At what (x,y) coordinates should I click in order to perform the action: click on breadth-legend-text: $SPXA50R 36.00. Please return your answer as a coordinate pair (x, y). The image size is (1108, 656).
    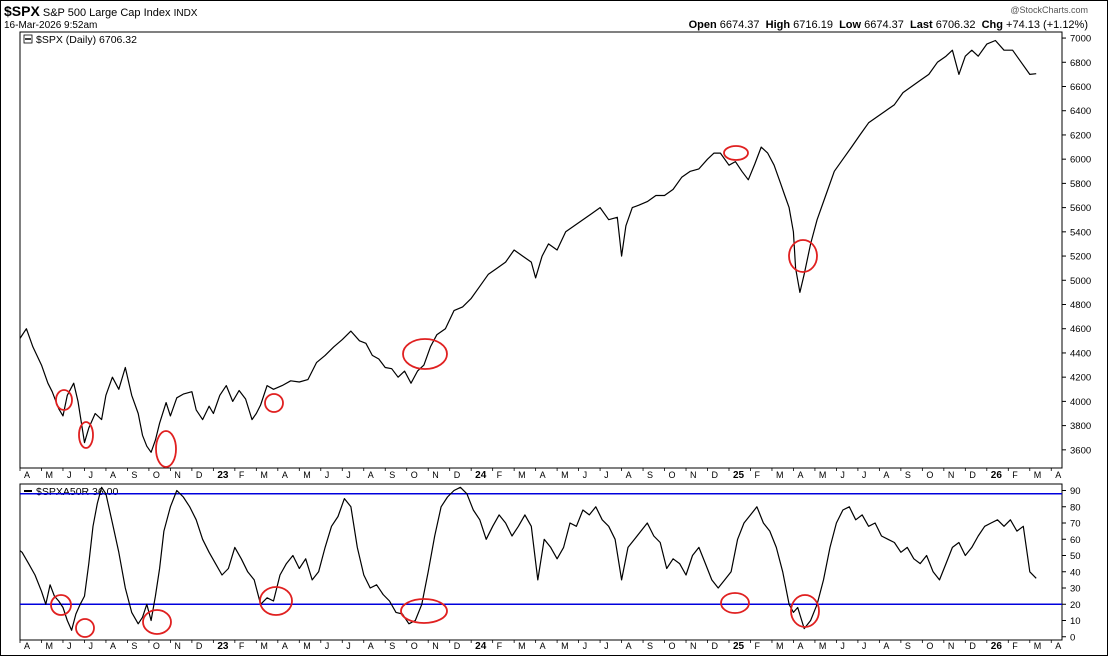
    Looking at the image, I should click on (77, 492).